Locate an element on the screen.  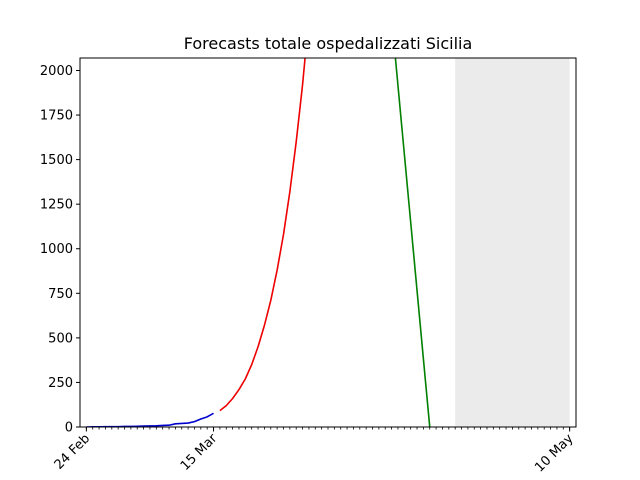
x-tick-label: 24 Feb is located at coordinates (73, 452).